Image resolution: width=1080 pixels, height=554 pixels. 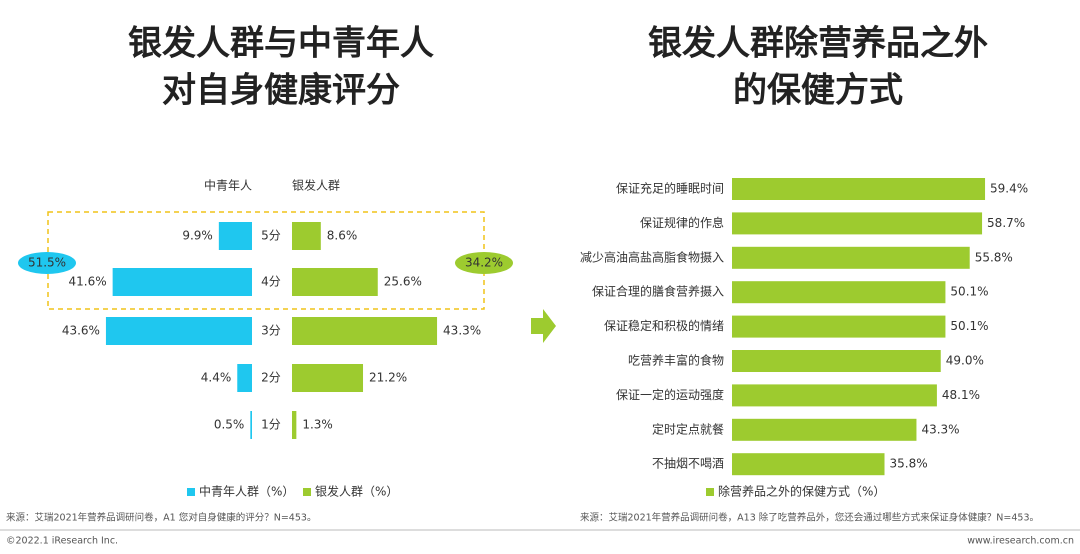 I want to click on category-label: 吃营养丰富的食物, so click(x=676, y=360).